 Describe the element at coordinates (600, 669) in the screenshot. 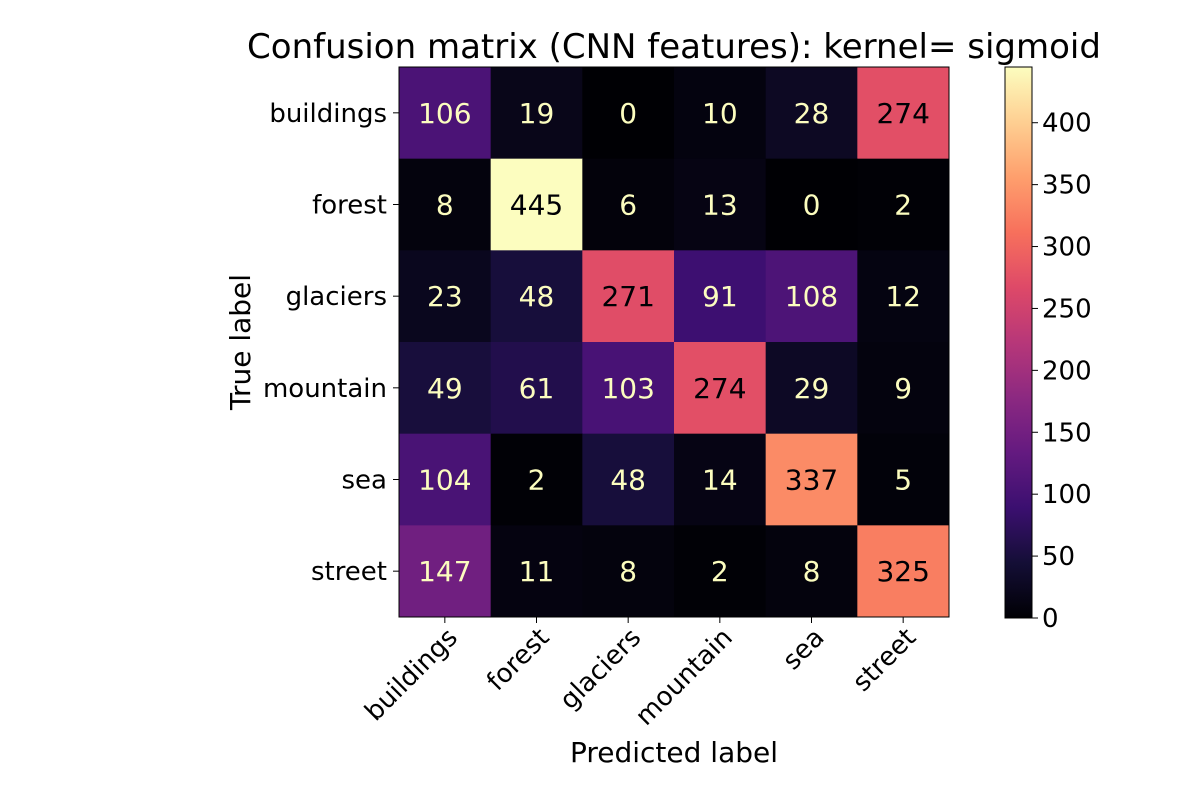

I see `x-tick-label: glaciers` at that location.